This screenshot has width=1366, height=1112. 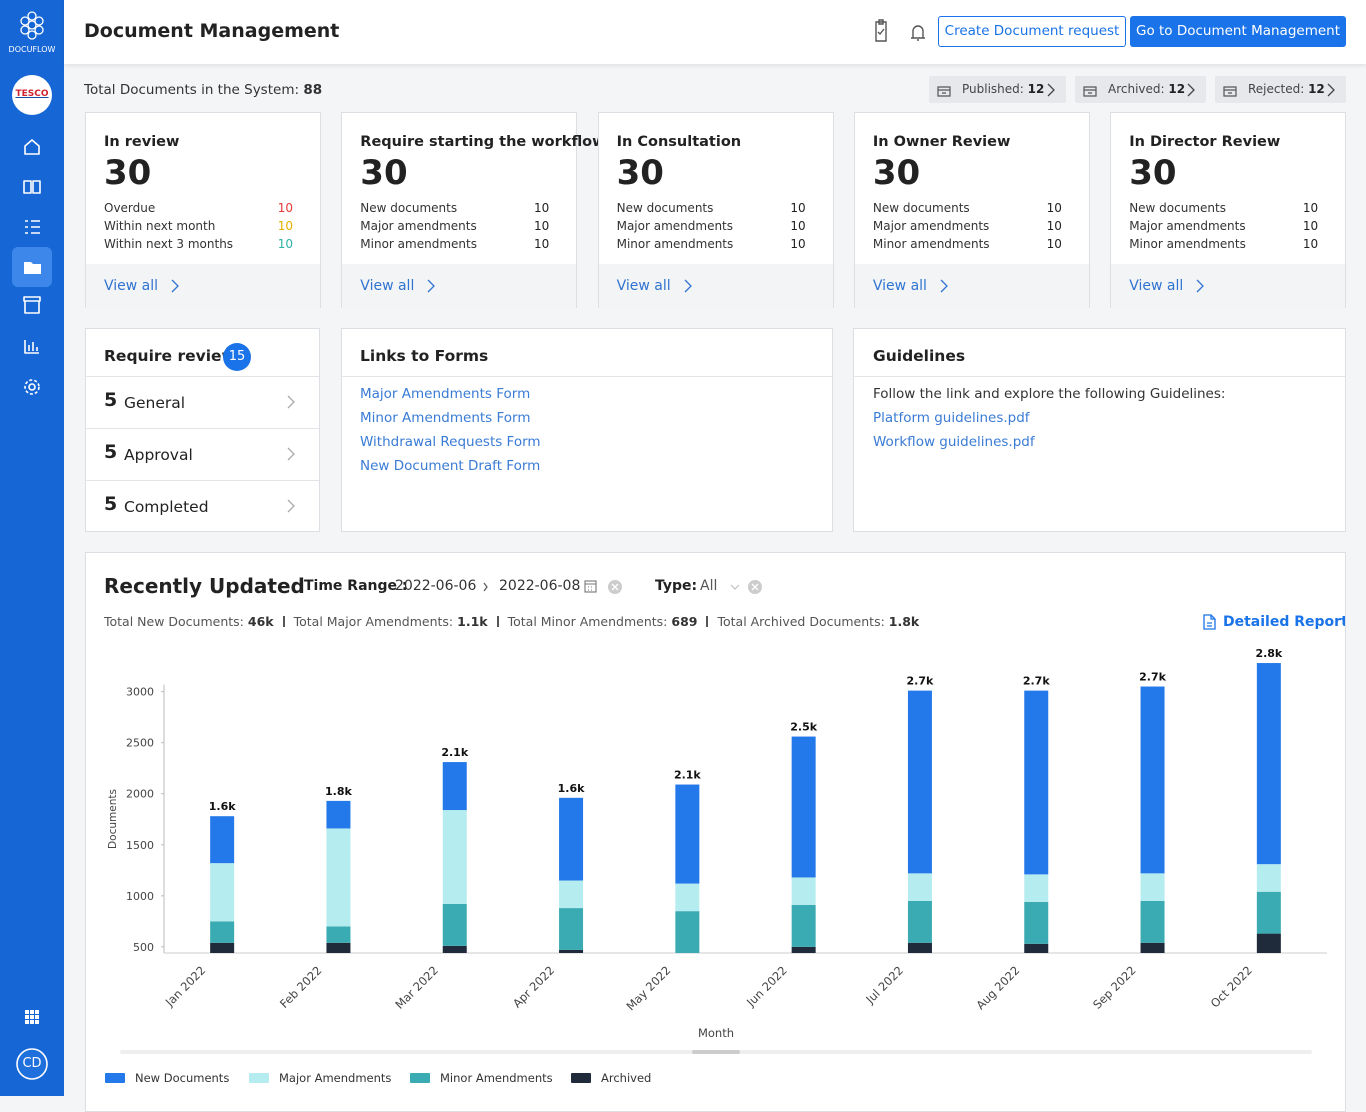 What do you see at coordinates (905, 33) in the screenshot?
I see `header-icons` at bounding box center [905, 33].